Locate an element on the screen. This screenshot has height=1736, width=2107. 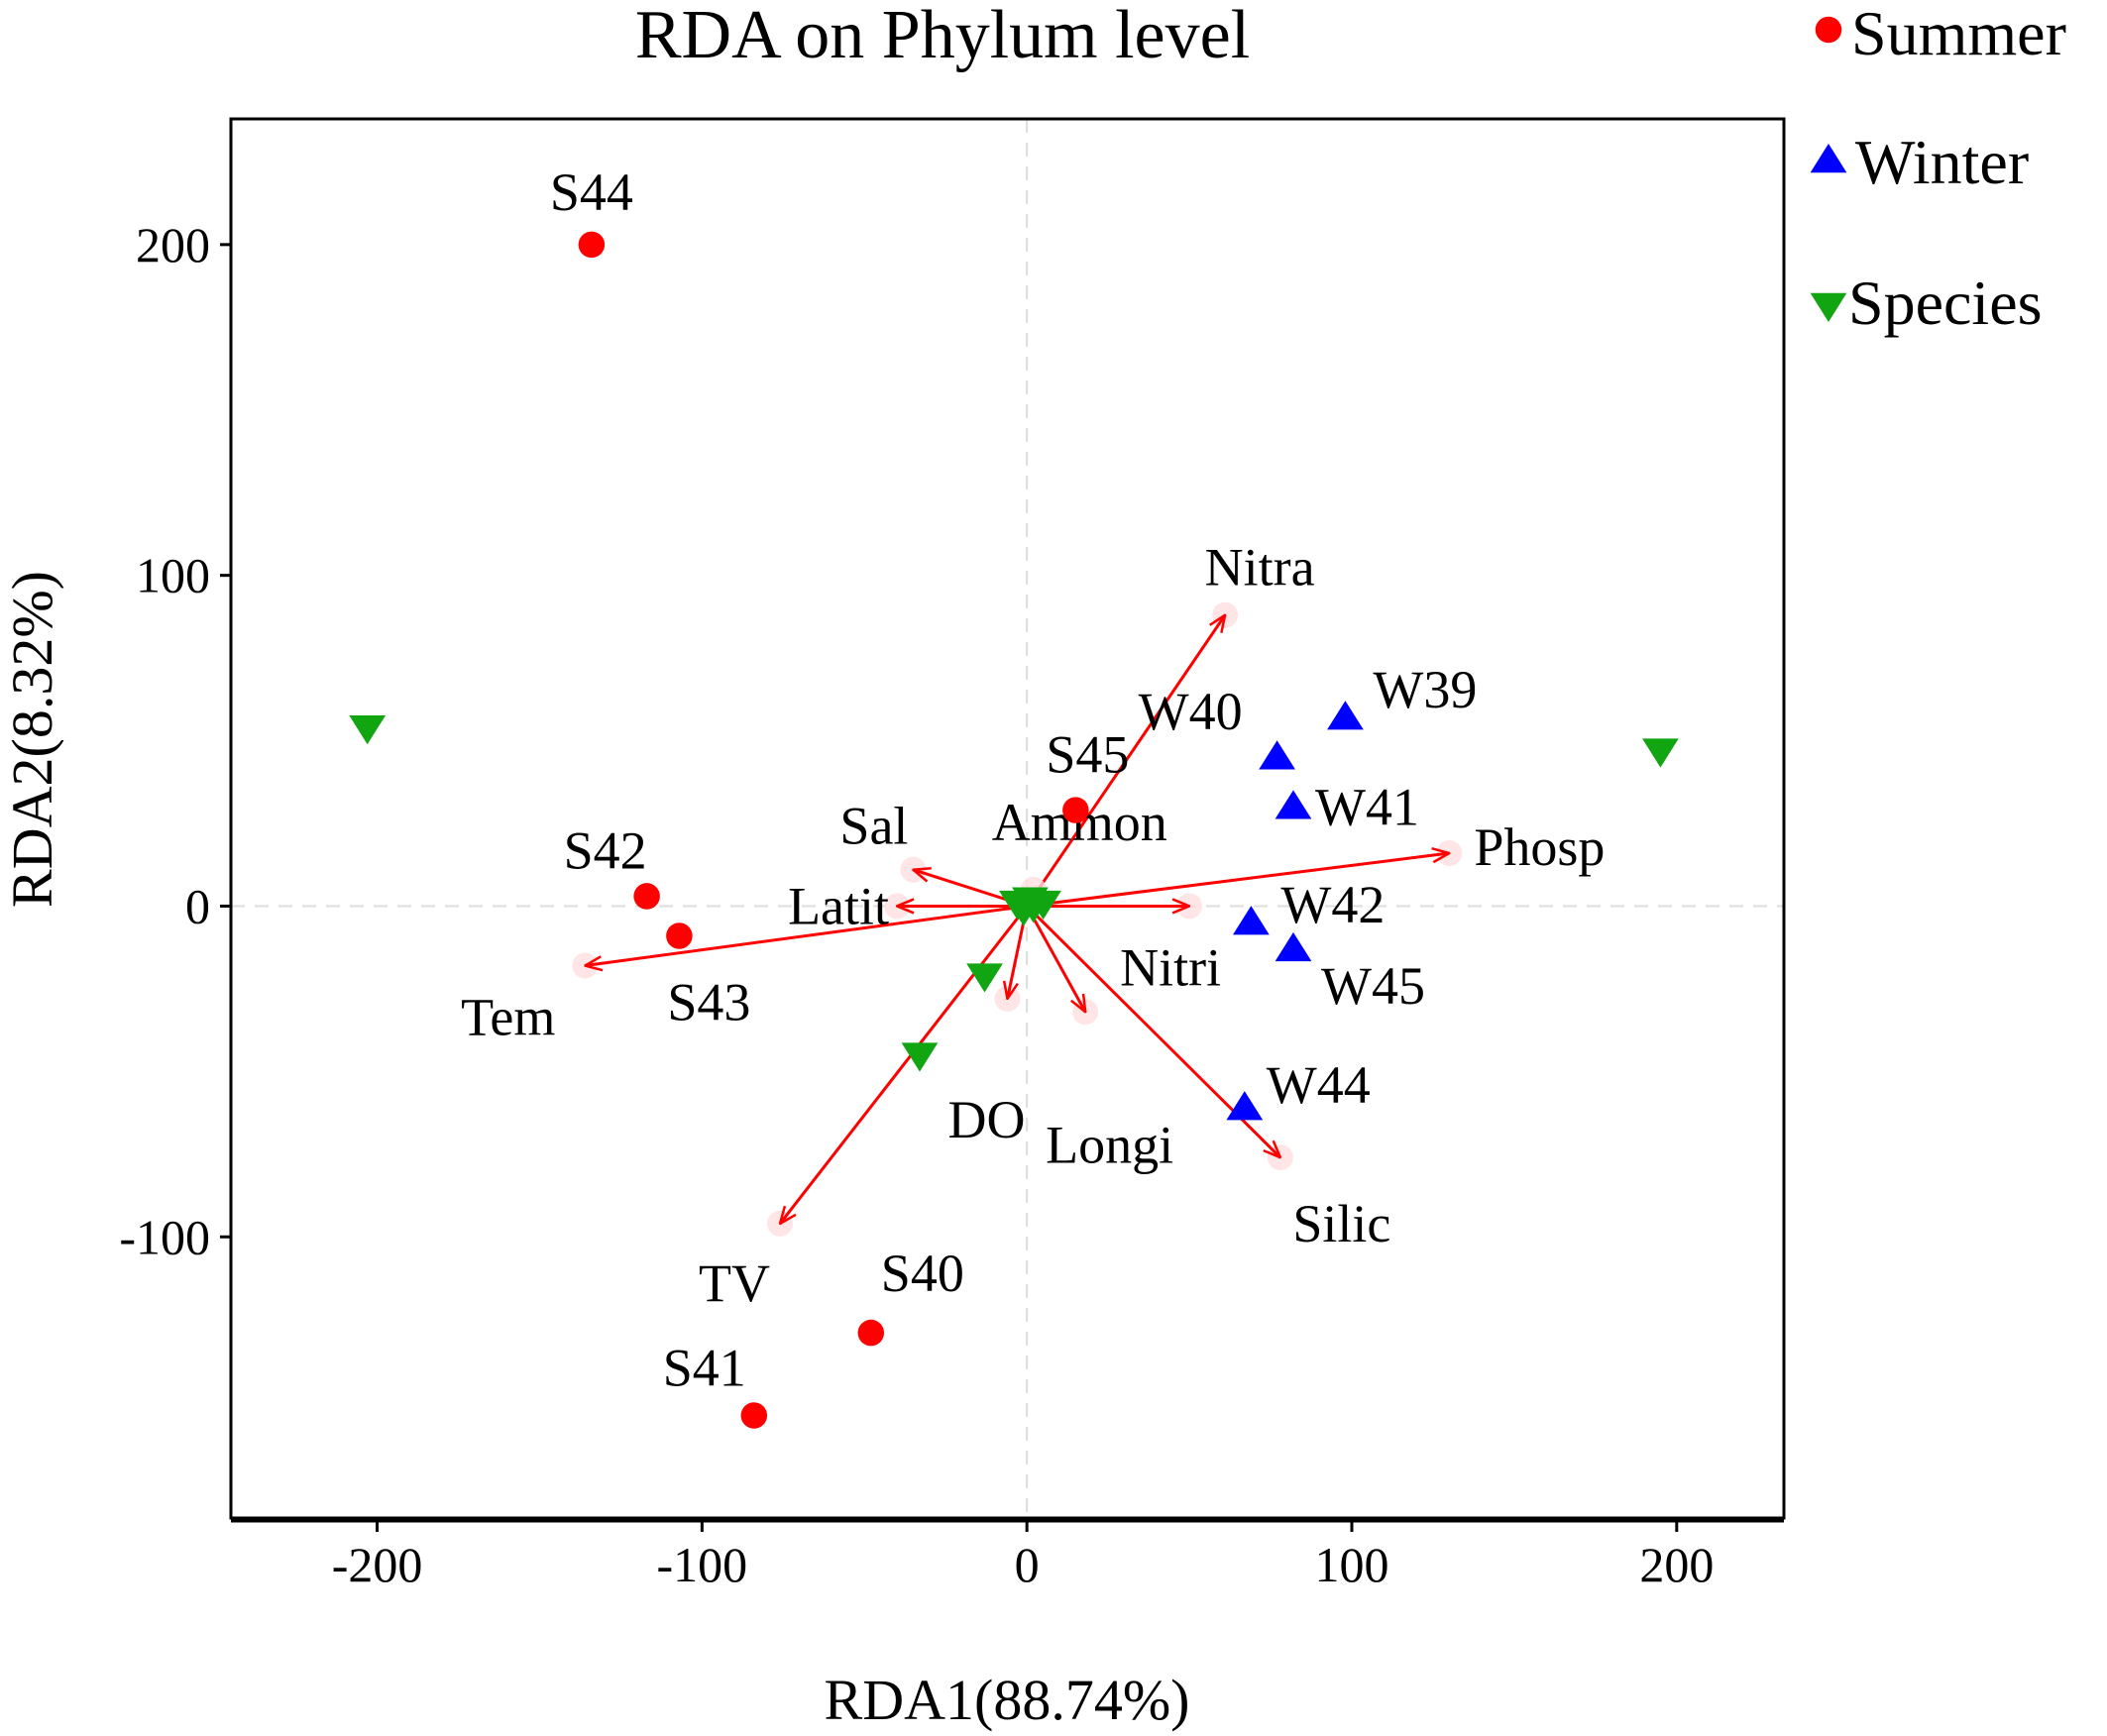
marker-summer-s45 is located at coordinates (1075, 810).